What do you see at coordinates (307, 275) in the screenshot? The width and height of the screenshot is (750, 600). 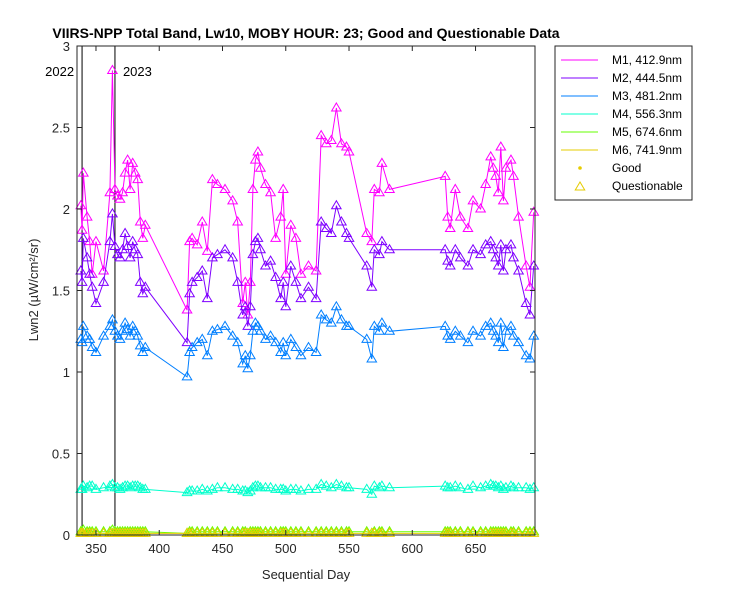 I see `series-line` at bounding box center [307, 275].